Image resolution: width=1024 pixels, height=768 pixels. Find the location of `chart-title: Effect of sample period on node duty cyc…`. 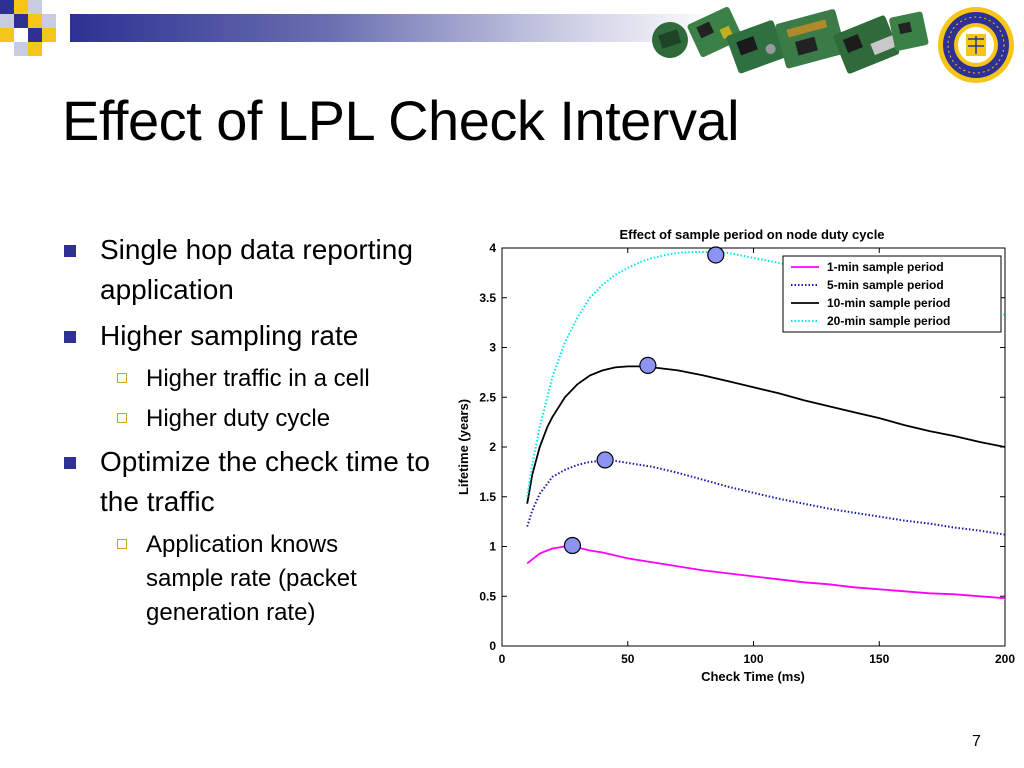

chart-title: Effect of sample period on node duty cyc… is located at coordinates (751, 234).